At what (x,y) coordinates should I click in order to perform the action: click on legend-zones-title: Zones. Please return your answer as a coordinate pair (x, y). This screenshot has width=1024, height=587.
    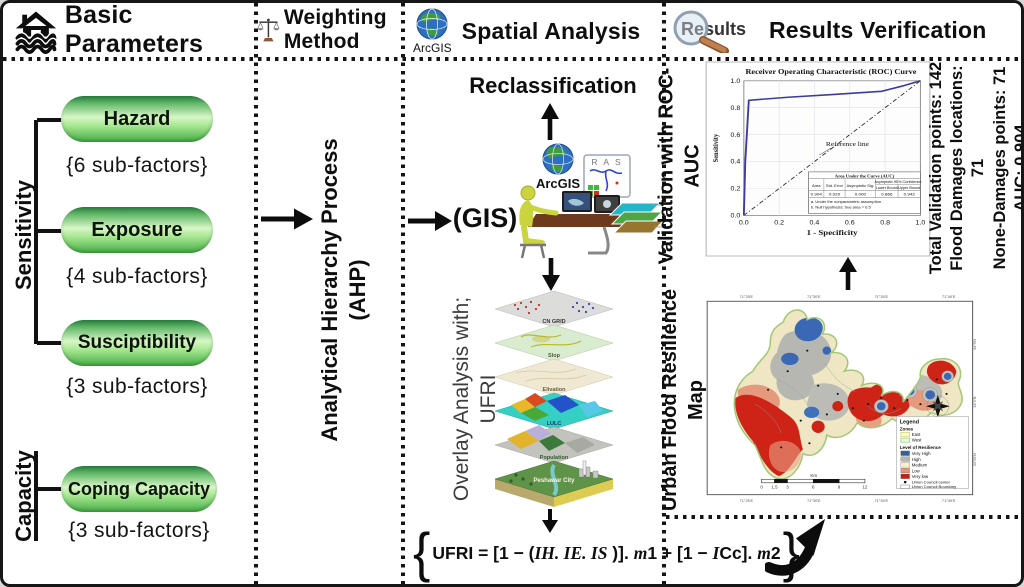
    Looking at the image, I should click on (907, 428).